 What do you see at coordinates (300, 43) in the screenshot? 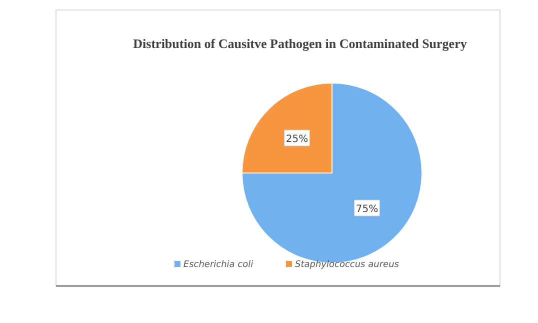
I see `chart-title: Distribution of Causitve Pathogen in Contaminated Surgery` at bounding box center [300, 43].